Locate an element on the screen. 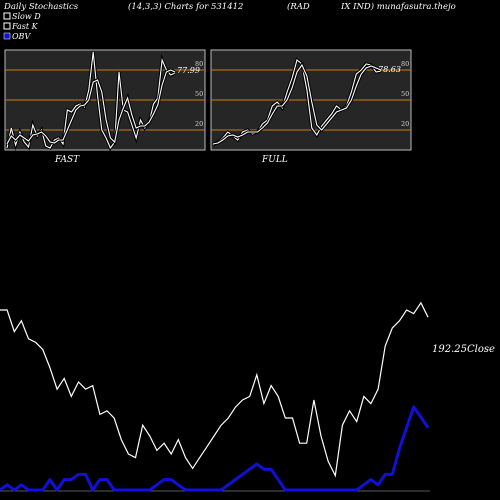 This screenshot has height=500, width=500. fast-last-value: 77.99 is located at coordinates (188, 70).